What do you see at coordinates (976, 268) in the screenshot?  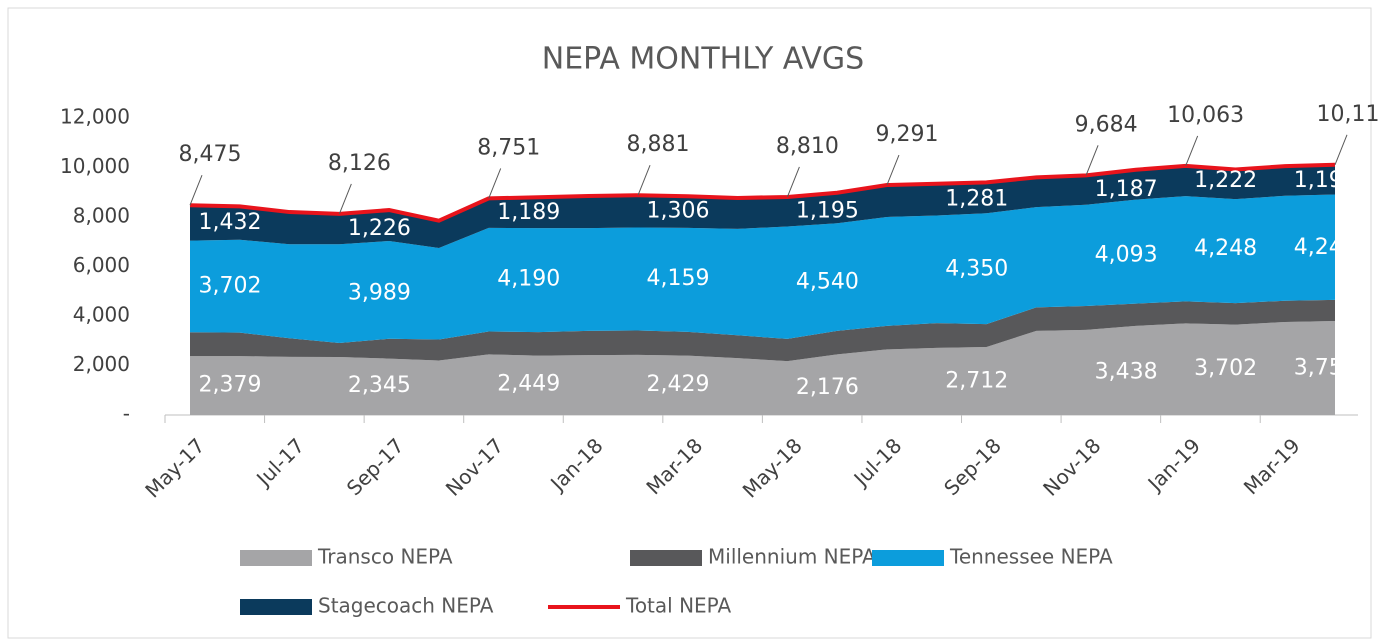 I see `segment-label: 4,350` at bounding box center [976, 268].